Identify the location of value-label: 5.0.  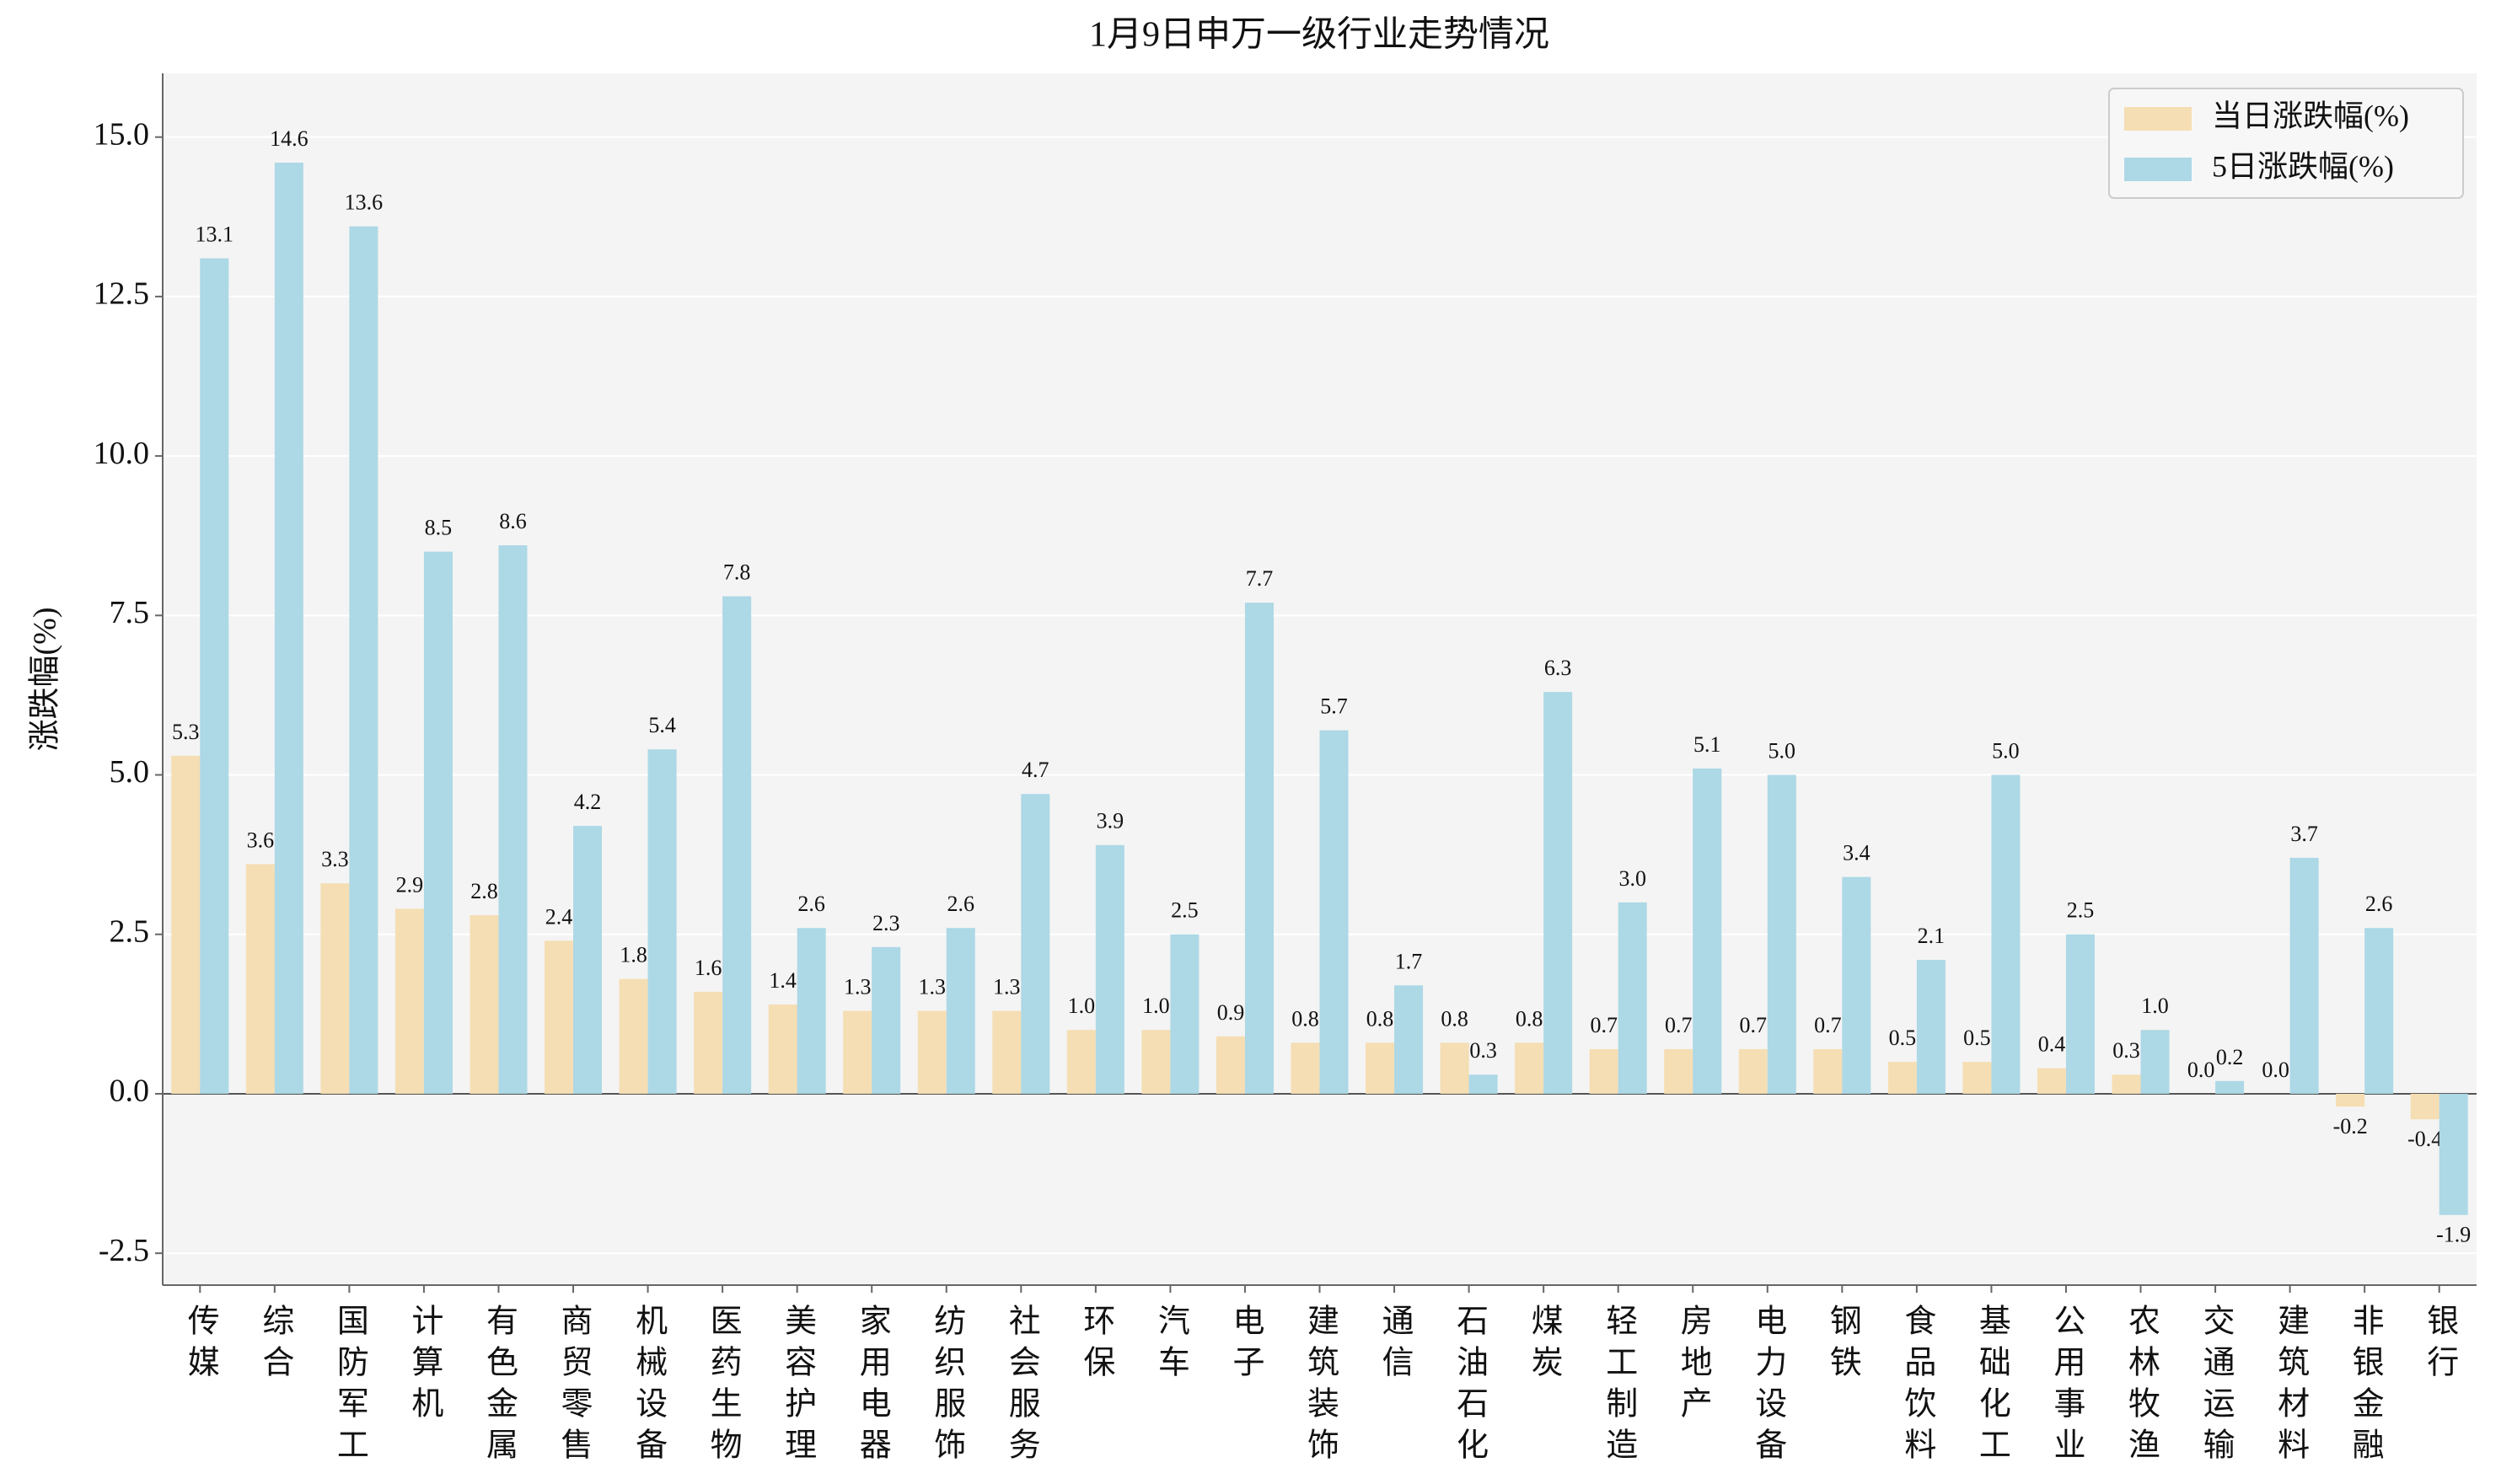
(1782, 750).